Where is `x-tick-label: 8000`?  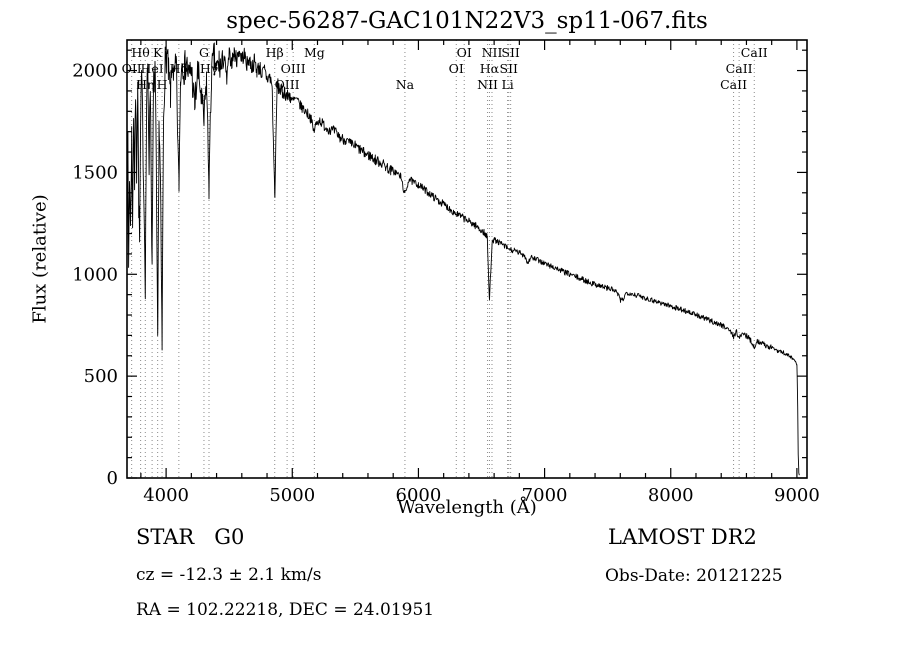
x-tick-label: 8000 is located at coordinates (671, 495).